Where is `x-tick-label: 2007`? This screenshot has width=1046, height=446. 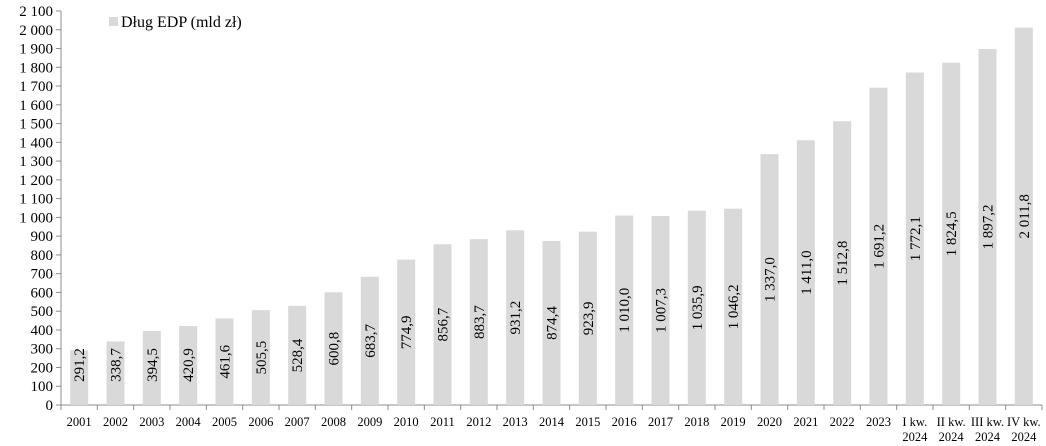
x-tick-label: 2007 is located at coordinates (297, 422).